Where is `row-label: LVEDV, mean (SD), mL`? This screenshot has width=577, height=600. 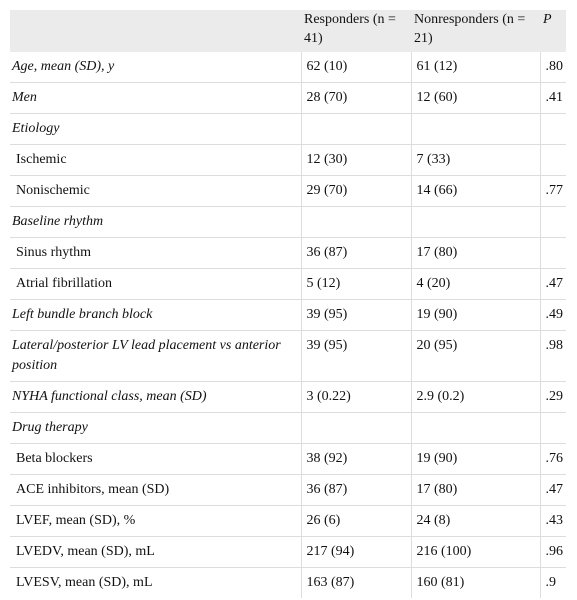
row-label: LVEDV, mean (SD), mL is located at coordinates (155, 552).